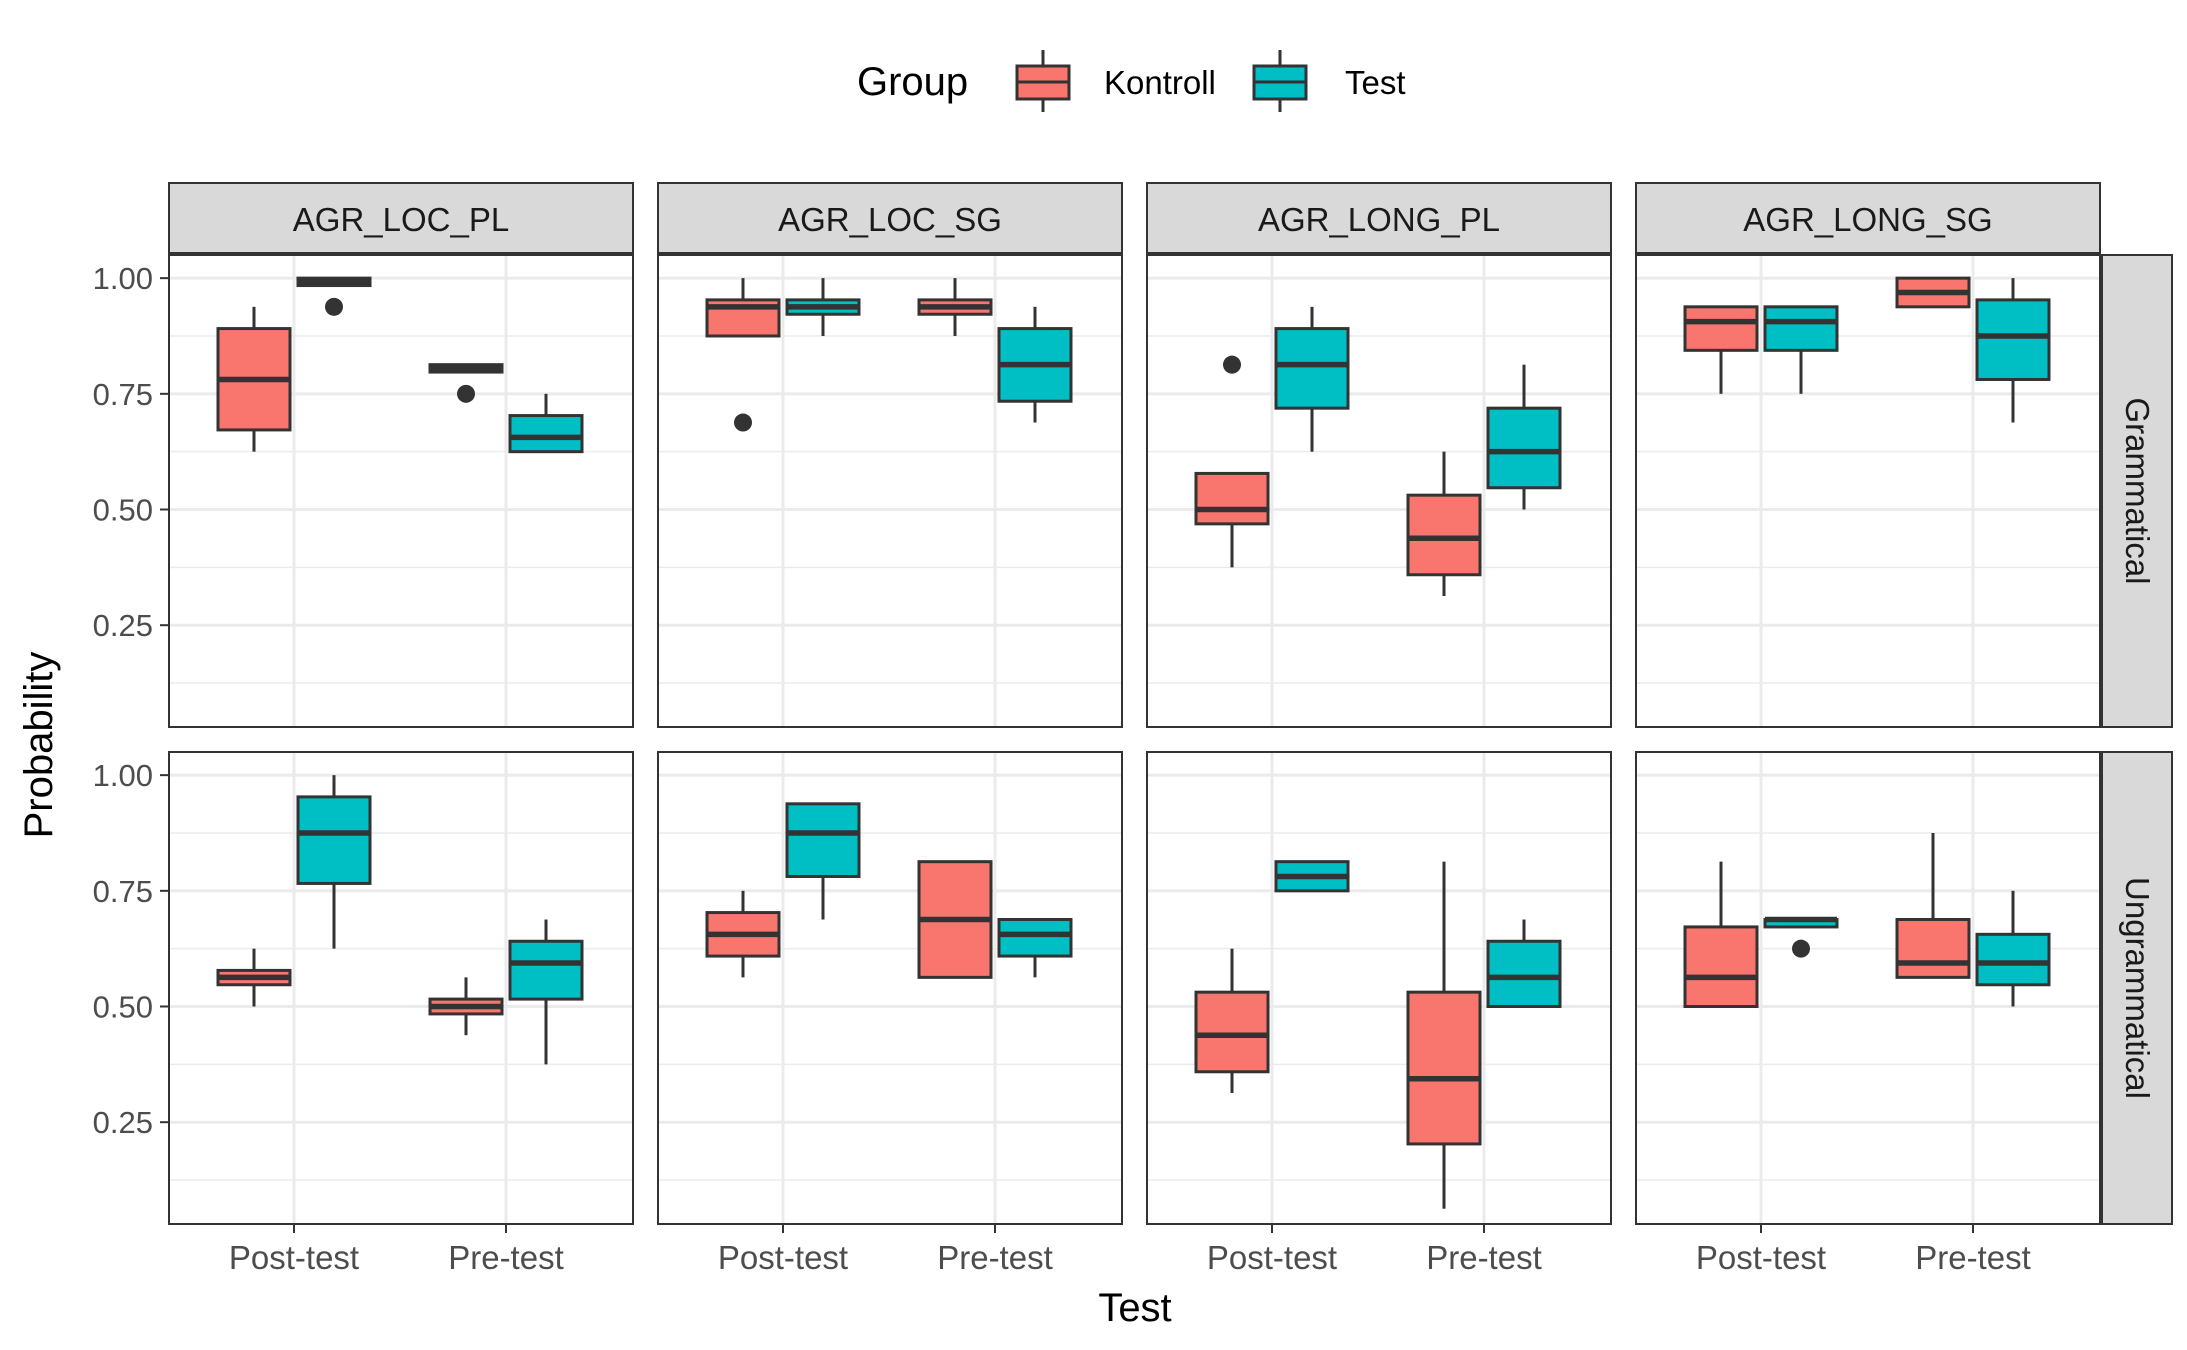 The width and height of the screenshot is (2187, 1350). I want to click on panel-agr_long_sg-ungrammatical, so click(1868, 988).